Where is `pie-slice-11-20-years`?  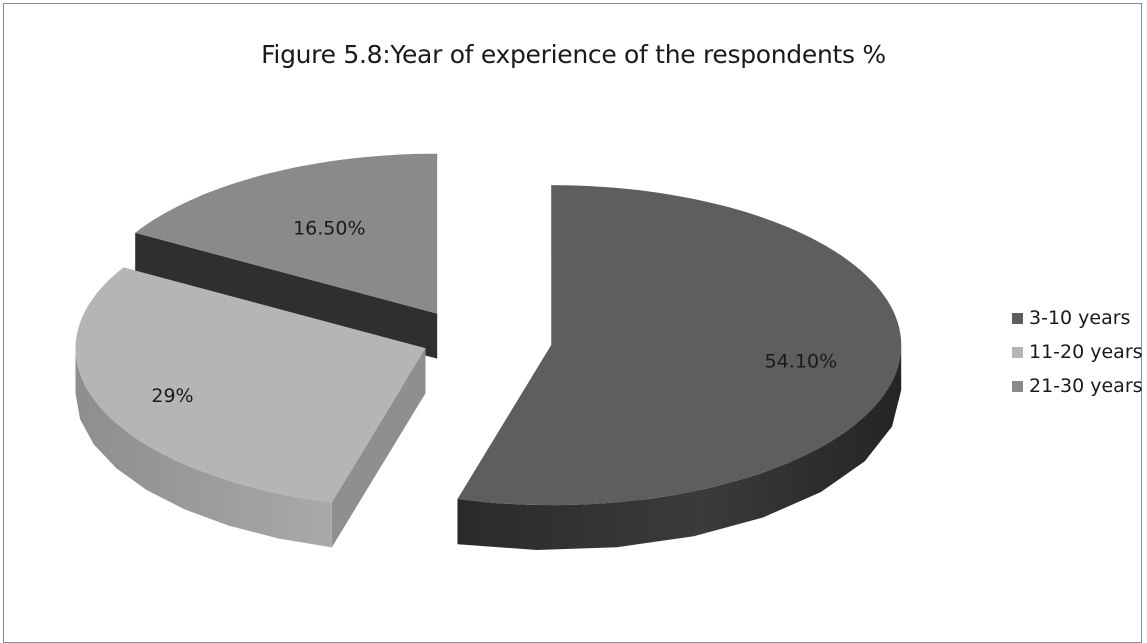 pie-slice-11-20-years is located at coordinates (250, 407).